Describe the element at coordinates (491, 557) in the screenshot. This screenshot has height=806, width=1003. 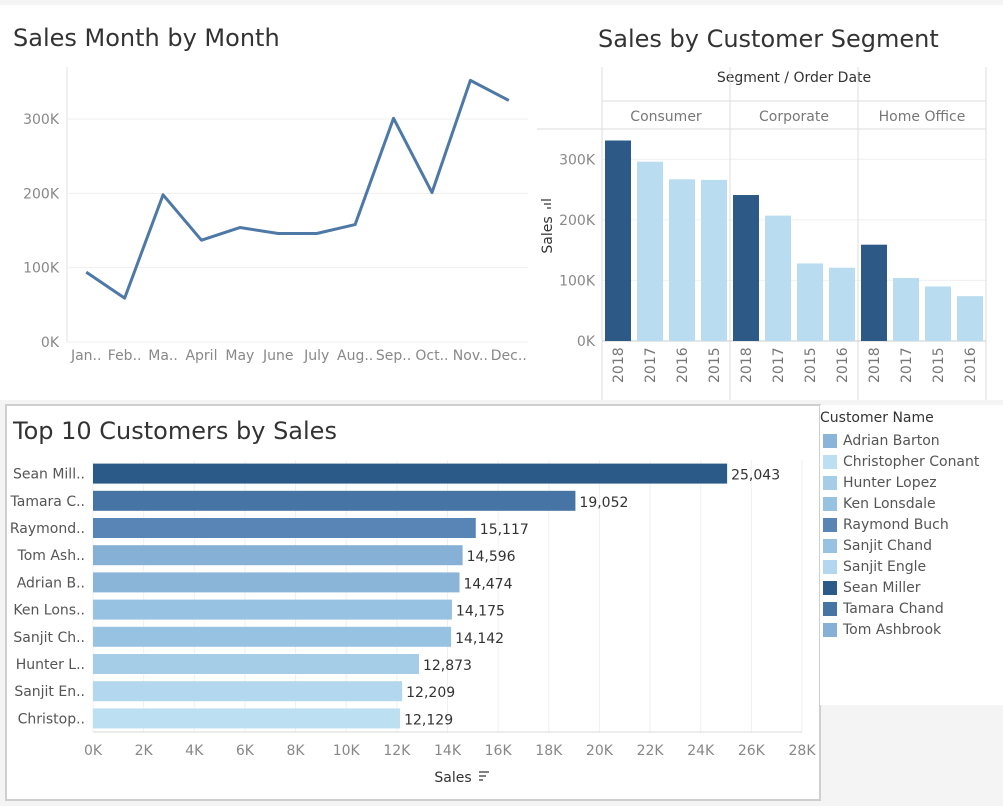
I see `hbar-value-label: 14,596` at that location.